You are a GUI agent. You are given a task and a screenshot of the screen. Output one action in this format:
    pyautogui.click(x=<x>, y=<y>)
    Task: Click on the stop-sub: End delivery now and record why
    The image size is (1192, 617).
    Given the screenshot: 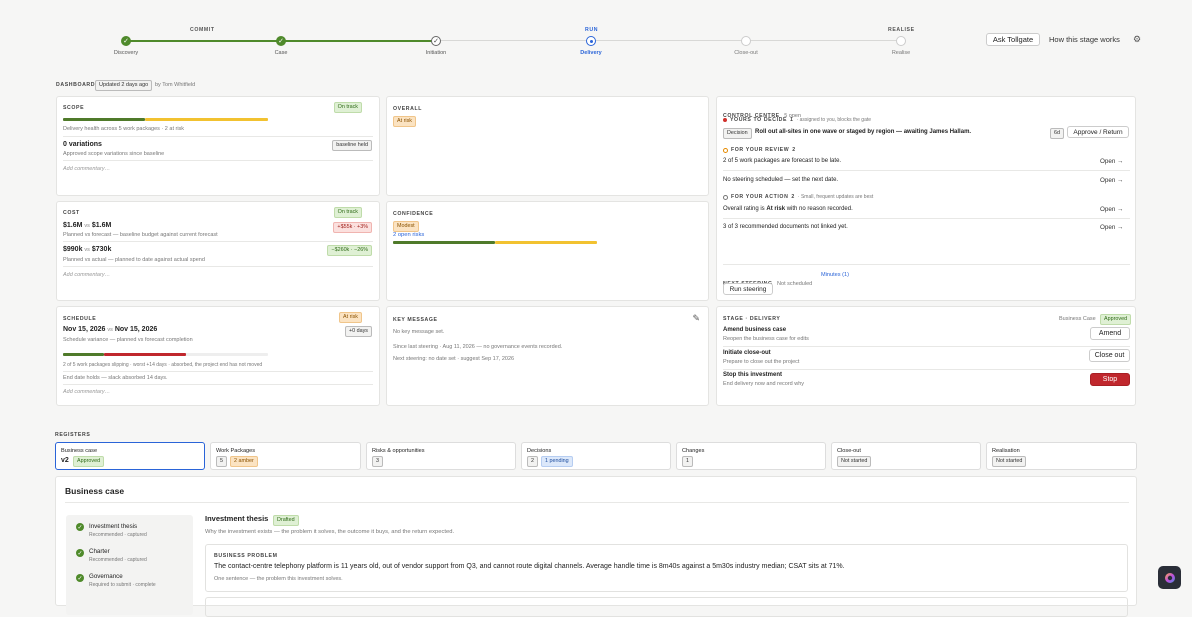 What is the action you would take?
    pyautogui.click(x=764, y=384)
    